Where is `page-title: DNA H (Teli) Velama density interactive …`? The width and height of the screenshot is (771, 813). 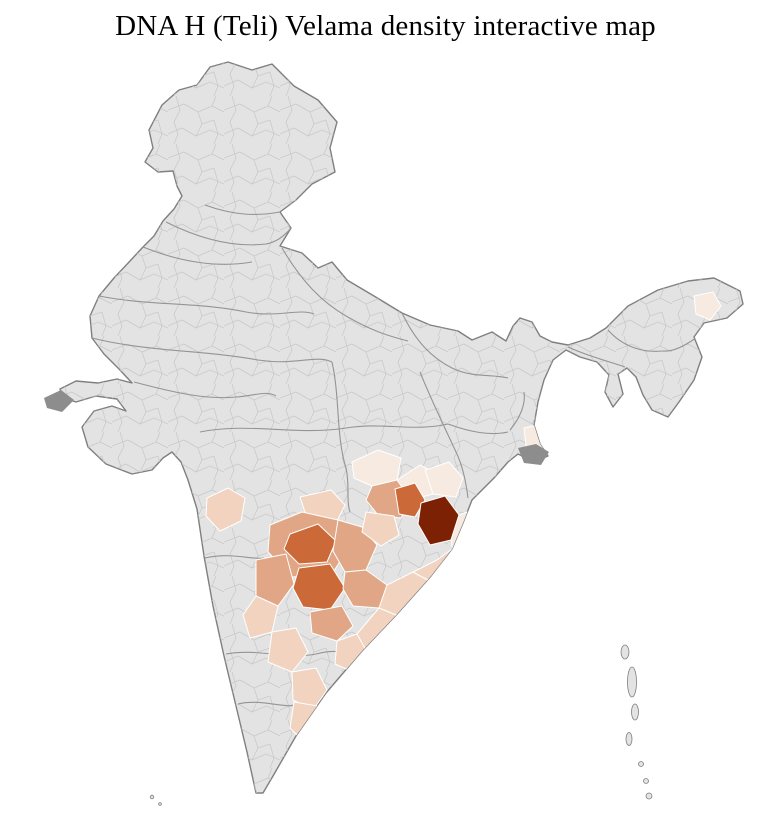
page-title: DNA H (Teli) Velama density interactive … is located at coordinates (385, 26).